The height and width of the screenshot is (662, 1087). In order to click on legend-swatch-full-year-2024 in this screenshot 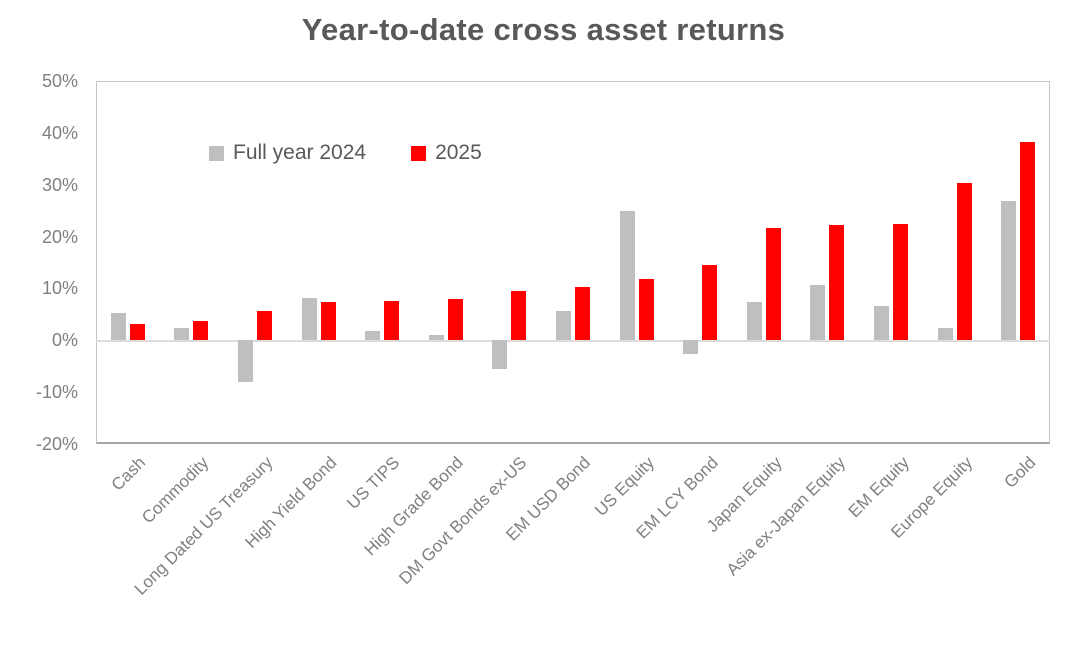, I will do `click(216, 153)`.